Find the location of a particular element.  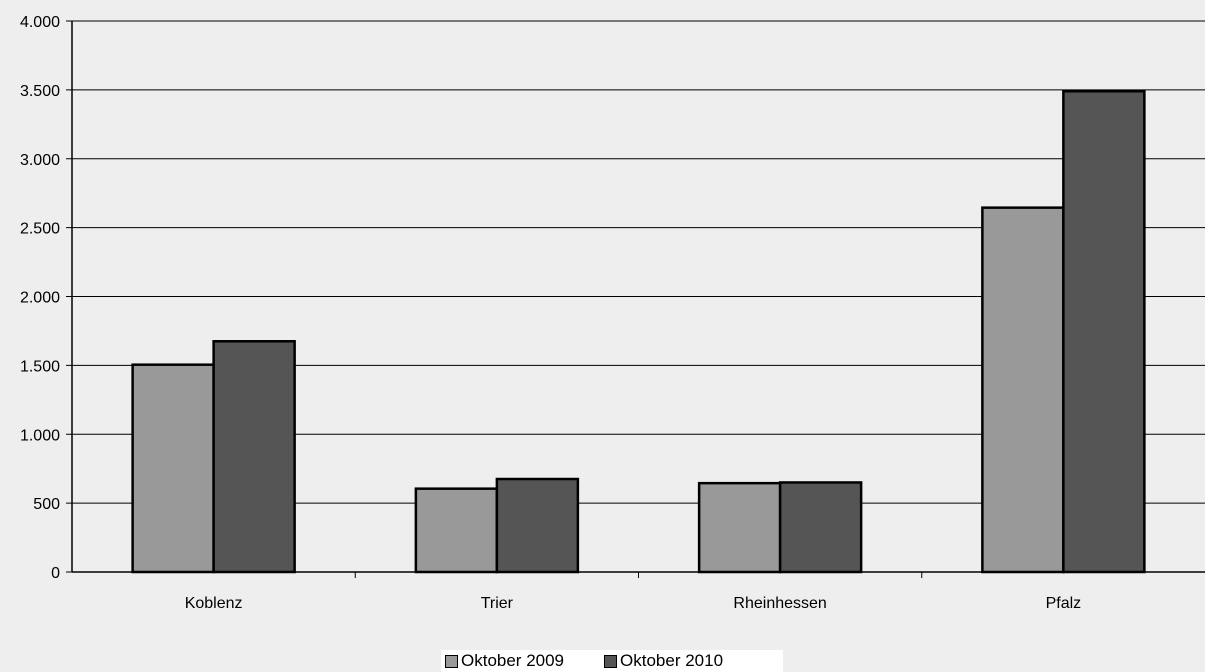

legend-item-series-2: Oktober 2010 is located at coordinates (663, 661).